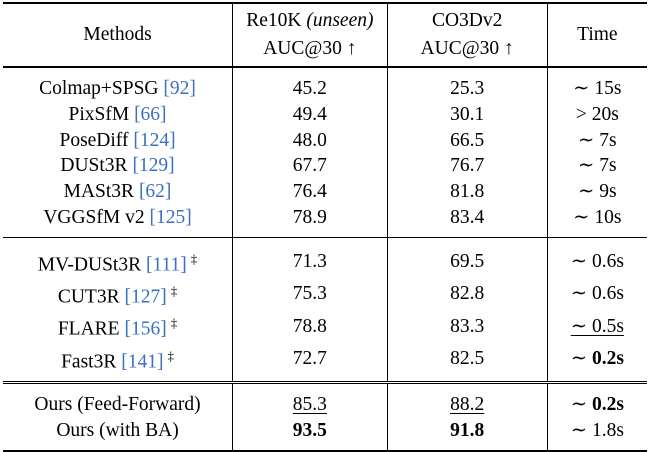 The width and height of the screenshot is (650, 452). Describe the element at coordinates (118, 257) in the screenshot. I see `method-cell: MV-DUSt3R [111] ‡` at that location.